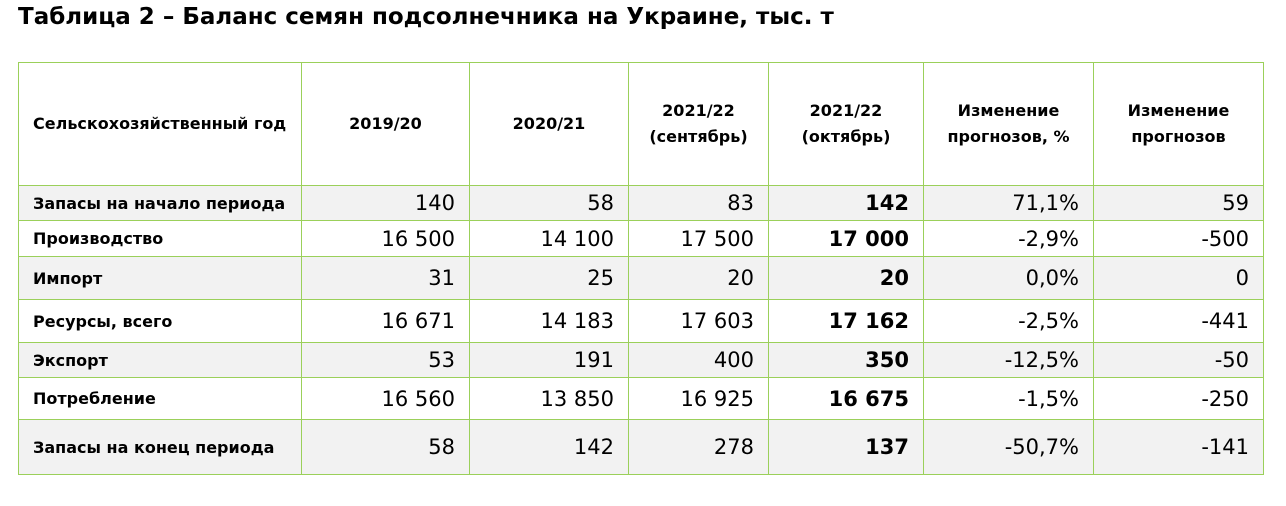  I want to click on row-label: Экспорт, so click(160, 360).